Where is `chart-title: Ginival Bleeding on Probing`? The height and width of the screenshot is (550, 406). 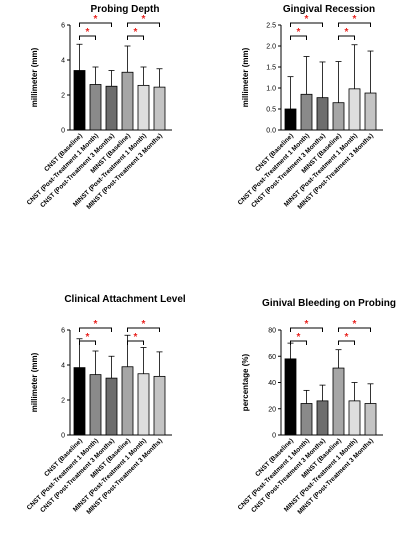
chart-title: Ginival Bleeding on Probing is located at coordinates (329, 303).